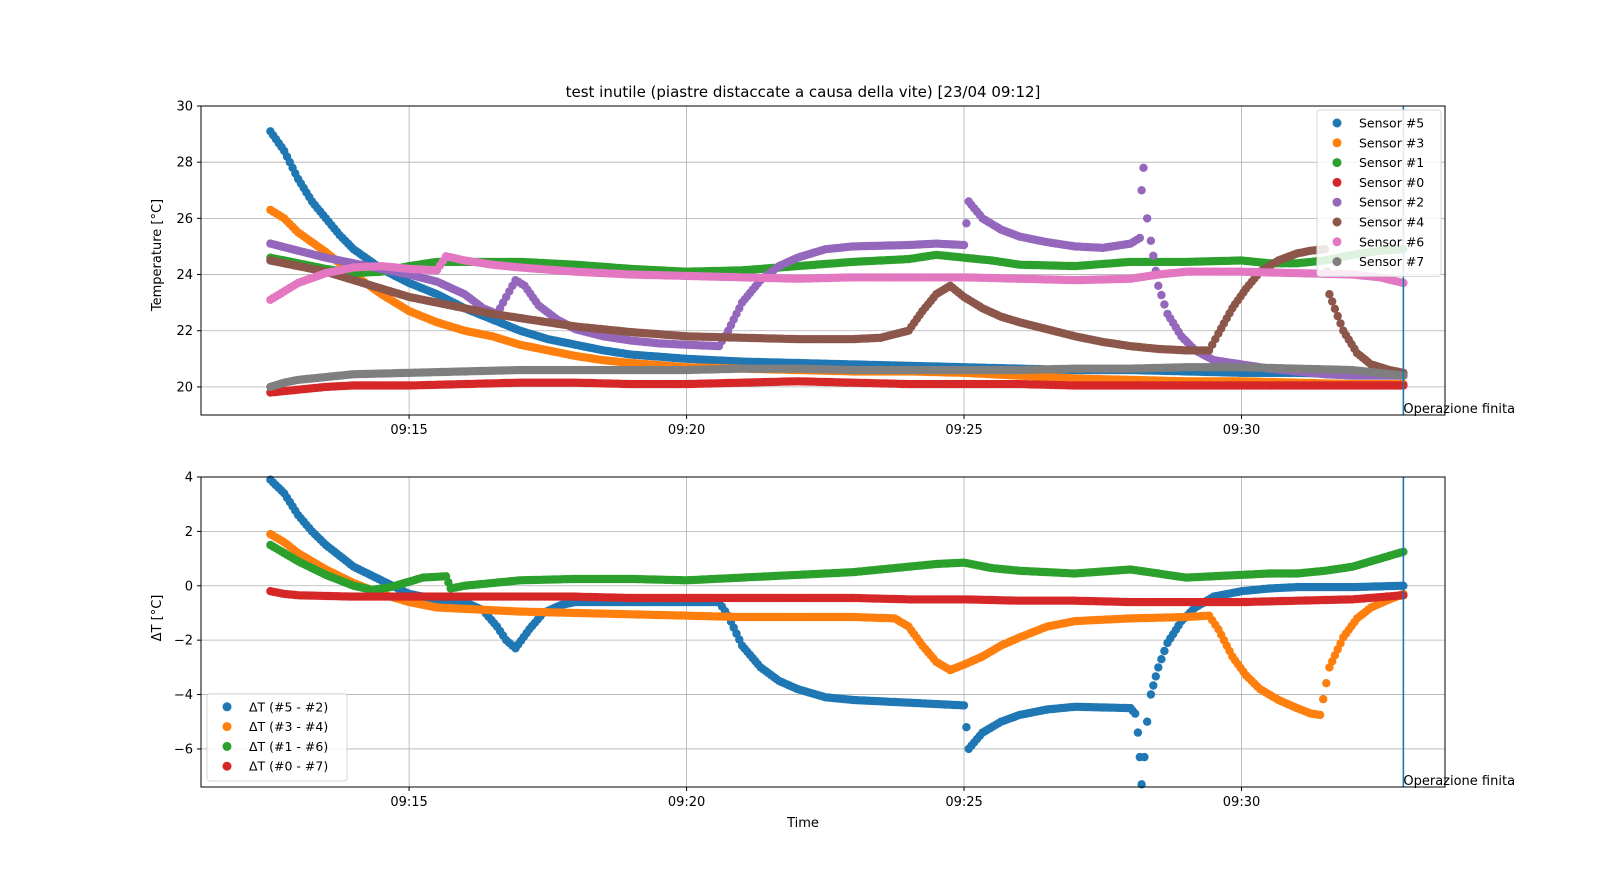  What do you see at coordinates (963, 430) in the screenshot?
I see `x-tick-label: 09:25` at bounding box center [963, 430].